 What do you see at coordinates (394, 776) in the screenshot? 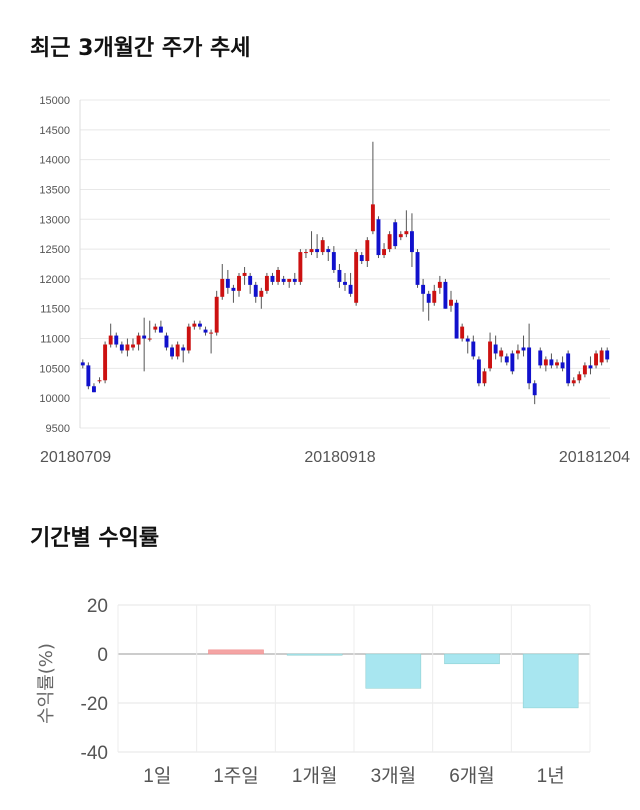
I see `x-tick-label: 3개월` at bounding box center [394, 776].